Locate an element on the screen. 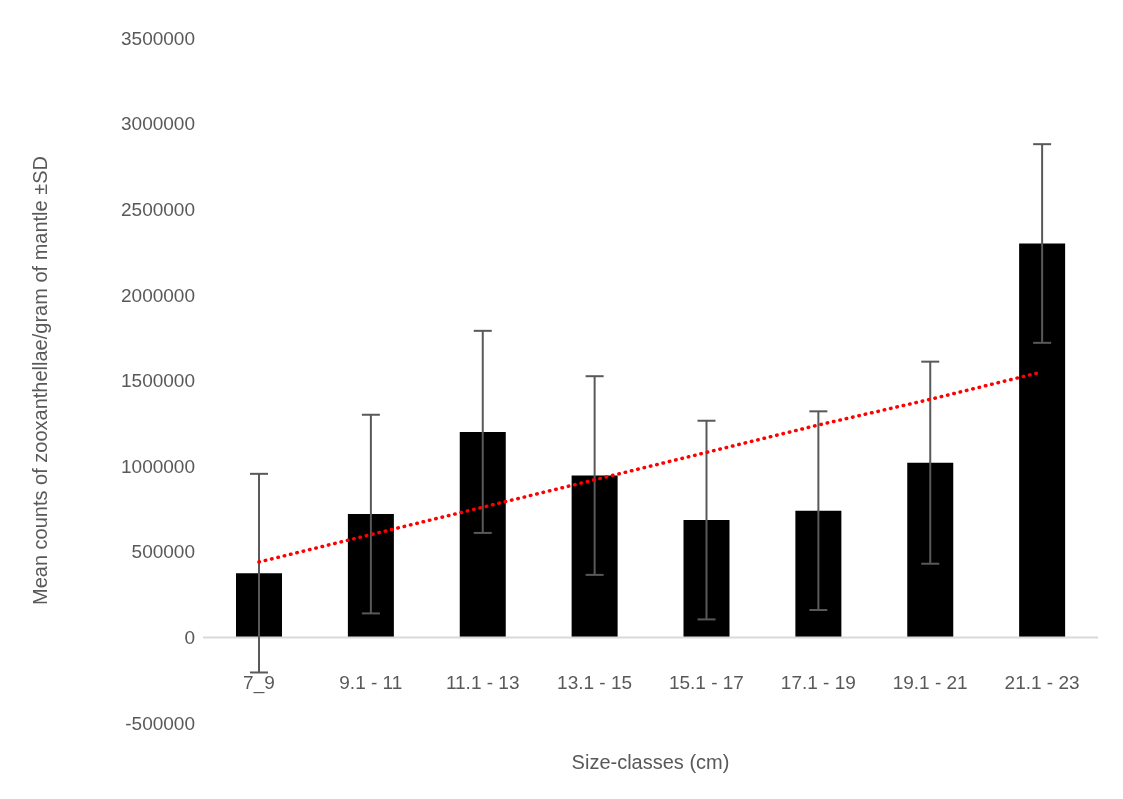  x-tick-label: 15.1 - 17 is located at coordinates (706, 682).